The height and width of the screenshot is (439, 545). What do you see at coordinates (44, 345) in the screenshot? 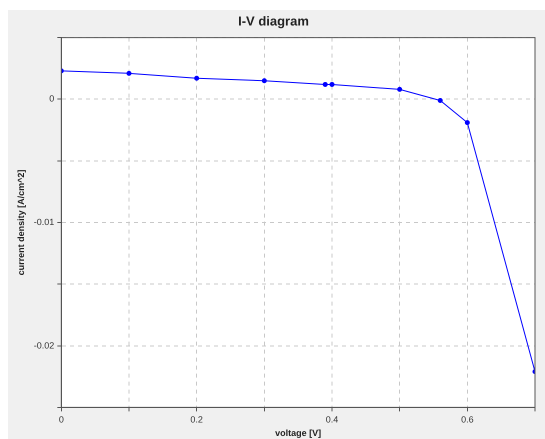
I see `y-tick-label: -0.02` at bounding box center [44, 345].